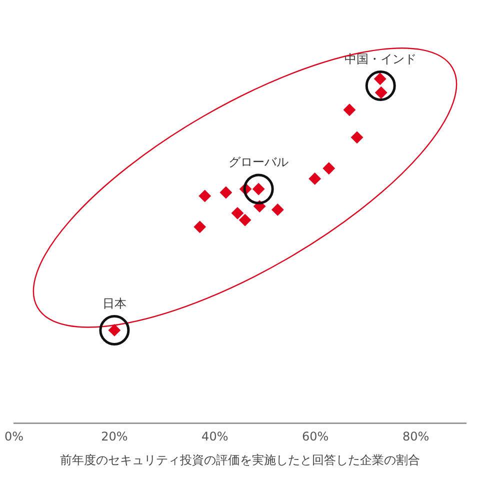  Describe the element at coordinates (114, 303) in the screenshot. I see `annotation: 日本` at that location.